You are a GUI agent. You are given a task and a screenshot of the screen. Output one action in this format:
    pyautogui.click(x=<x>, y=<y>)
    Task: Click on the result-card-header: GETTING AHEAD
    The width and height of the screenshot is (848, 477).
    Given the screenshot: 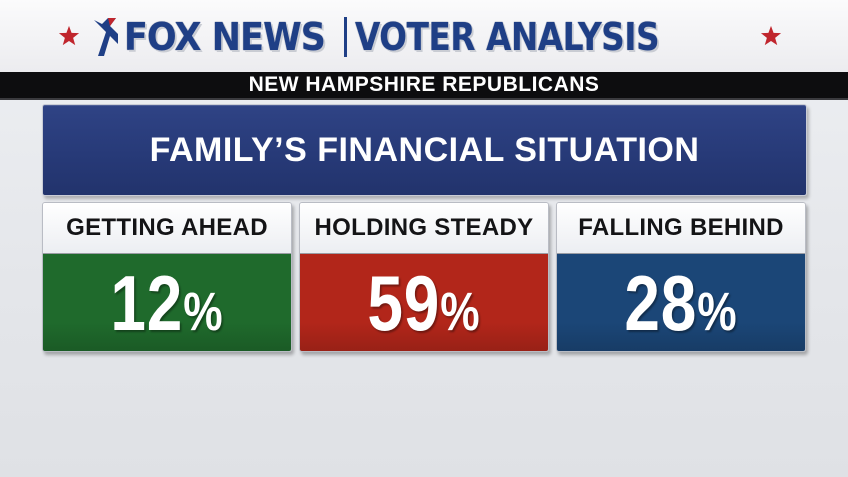 What is the action you would take?
    pyautogui.click(x=167, y=228)
    